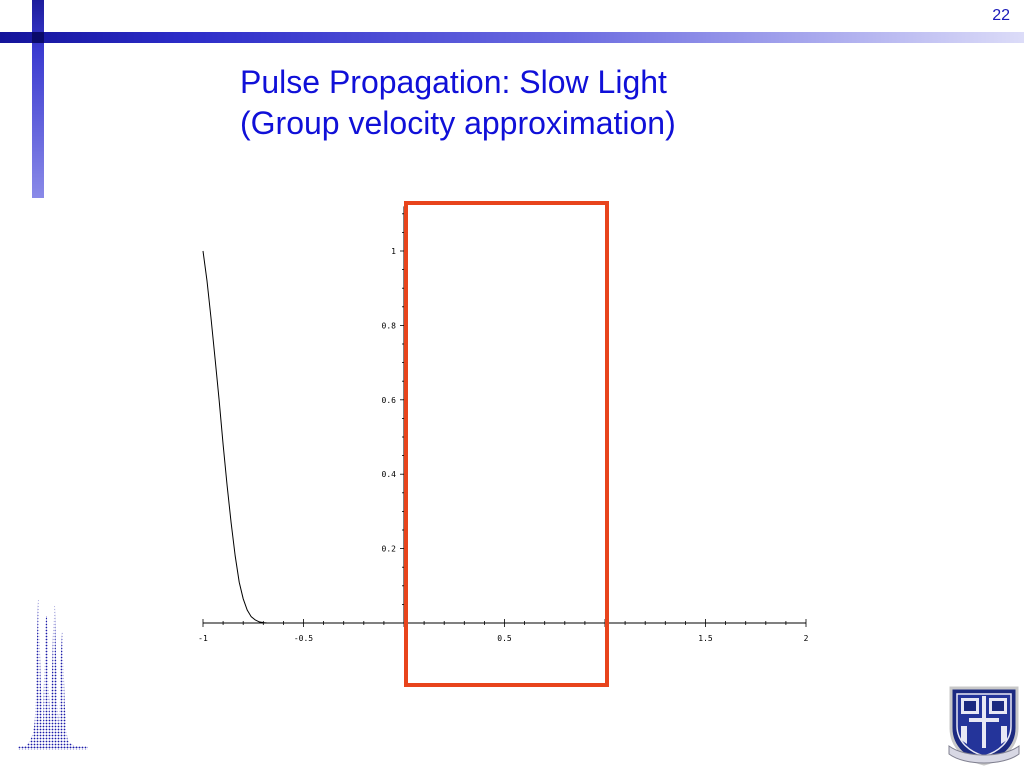  What do you see at coordinates (389, 474) in the screenshot?
I see `y-tick-label: 0.4` at bounding box center [389, 474].